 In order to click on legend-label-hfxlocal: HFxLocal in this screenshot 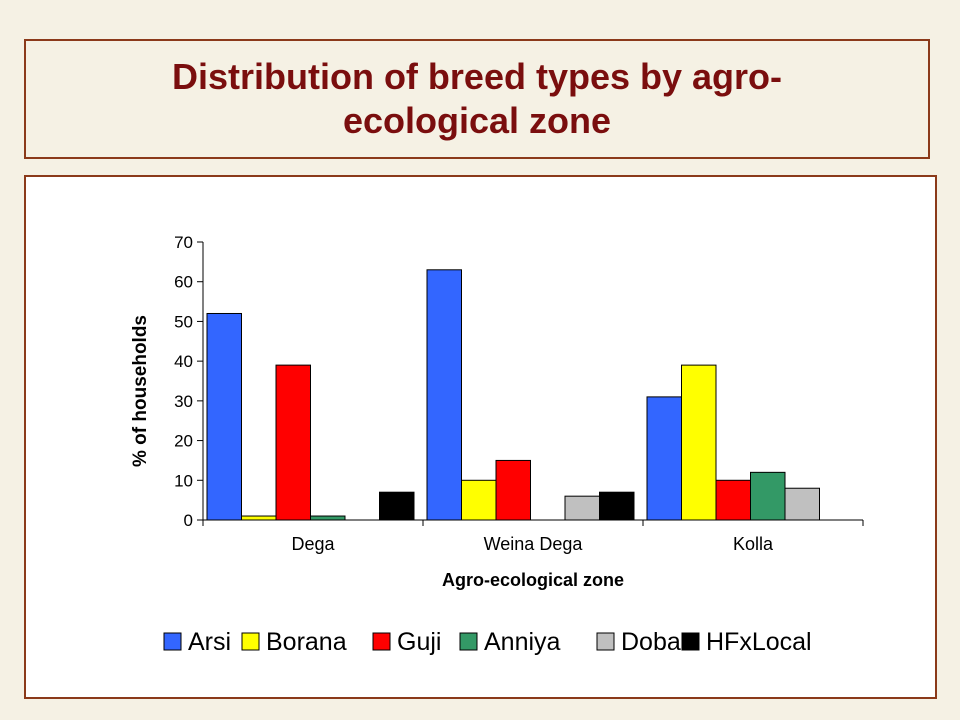, I will do `click(759, 642)`.